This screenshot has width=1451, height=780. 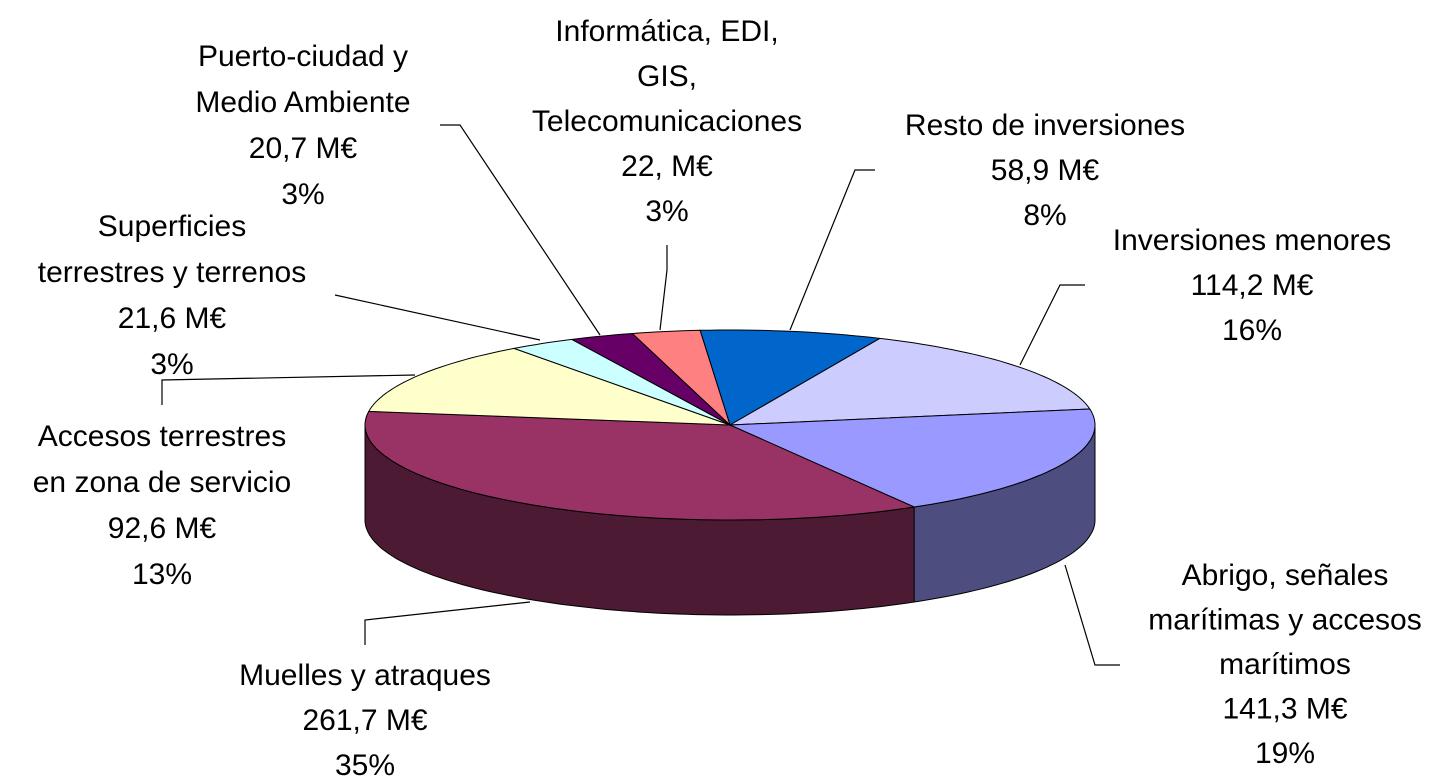 What do you see at coordinates (1252, 240) in the screenshot?
I see `category-label: Inversiones menores` at bounding box center [1252, 240].